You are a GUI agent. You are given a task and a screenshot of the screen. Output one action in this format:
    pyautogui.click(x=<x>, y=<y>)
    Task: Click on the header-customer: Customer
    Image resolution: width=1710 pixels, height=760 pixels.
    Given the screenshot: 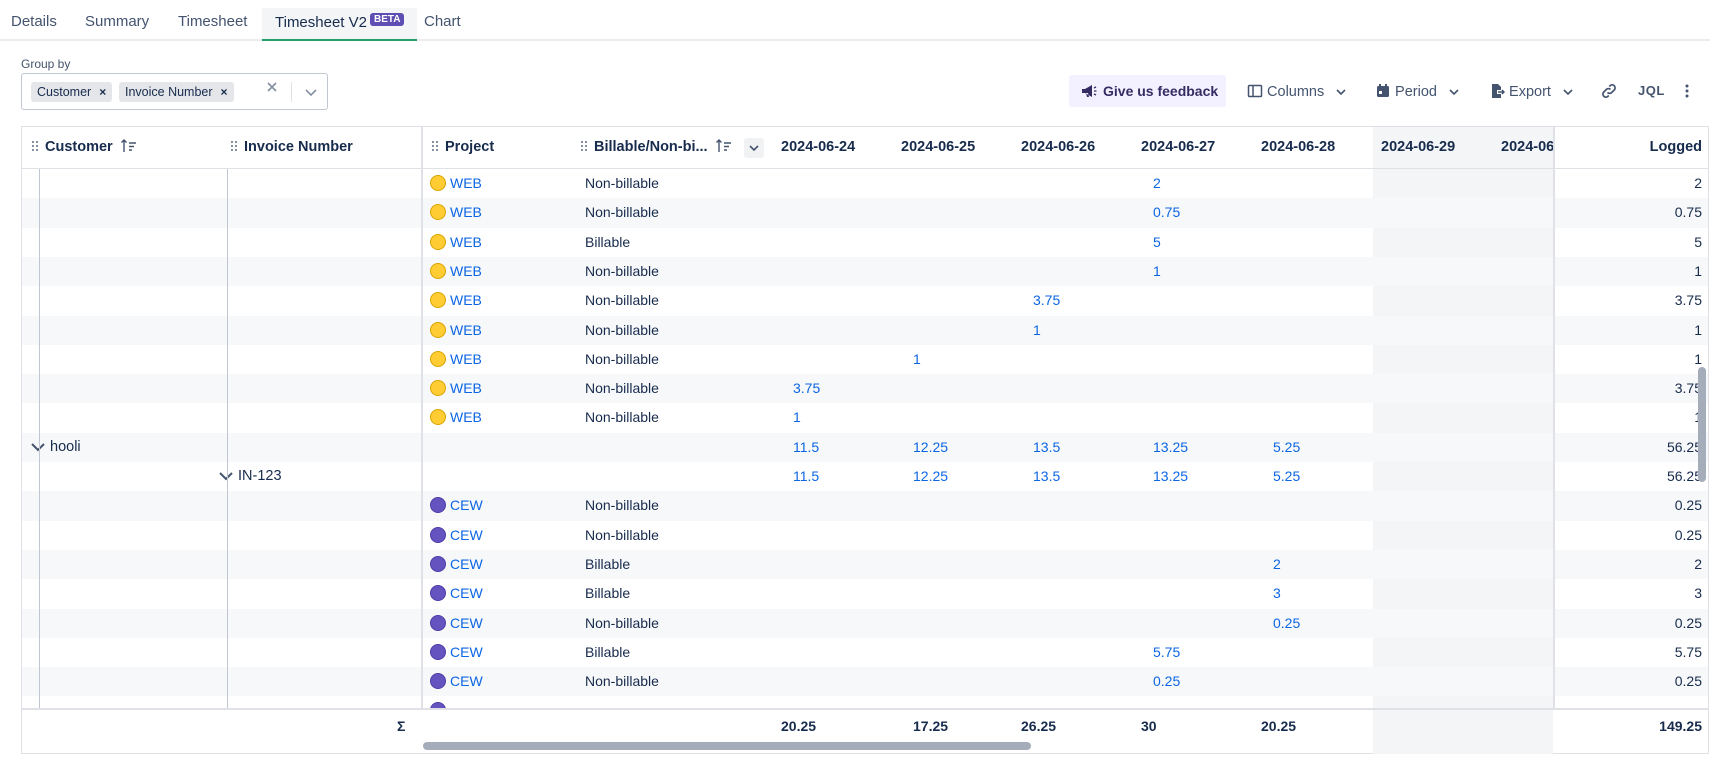 What is the action you would take?
    pyautogui.click(x=84, y=147)
    